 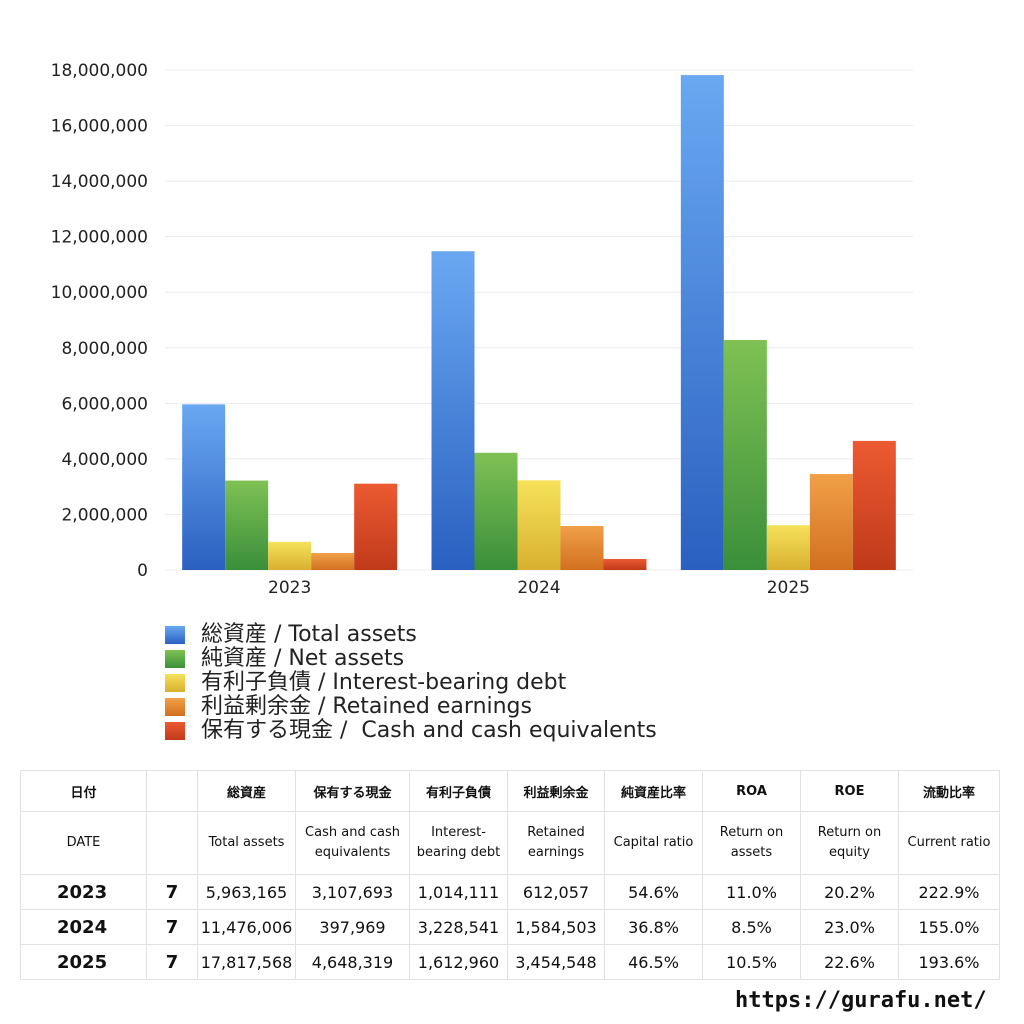 I want to click on y-tick-label: 0, so click(x=142, y=571).